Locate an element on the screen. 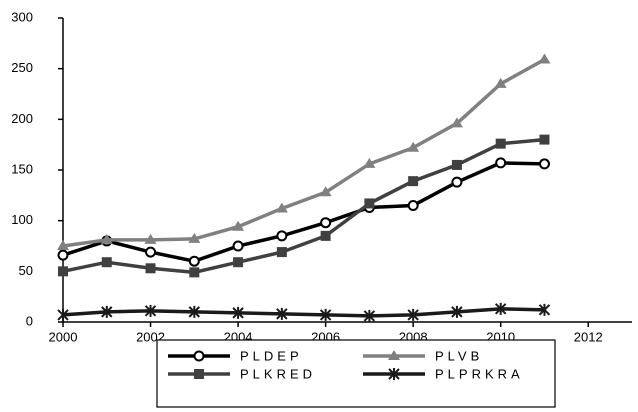 The image size is (638, 412). legend-label: PLKRED is located at coordinates (278, 373).